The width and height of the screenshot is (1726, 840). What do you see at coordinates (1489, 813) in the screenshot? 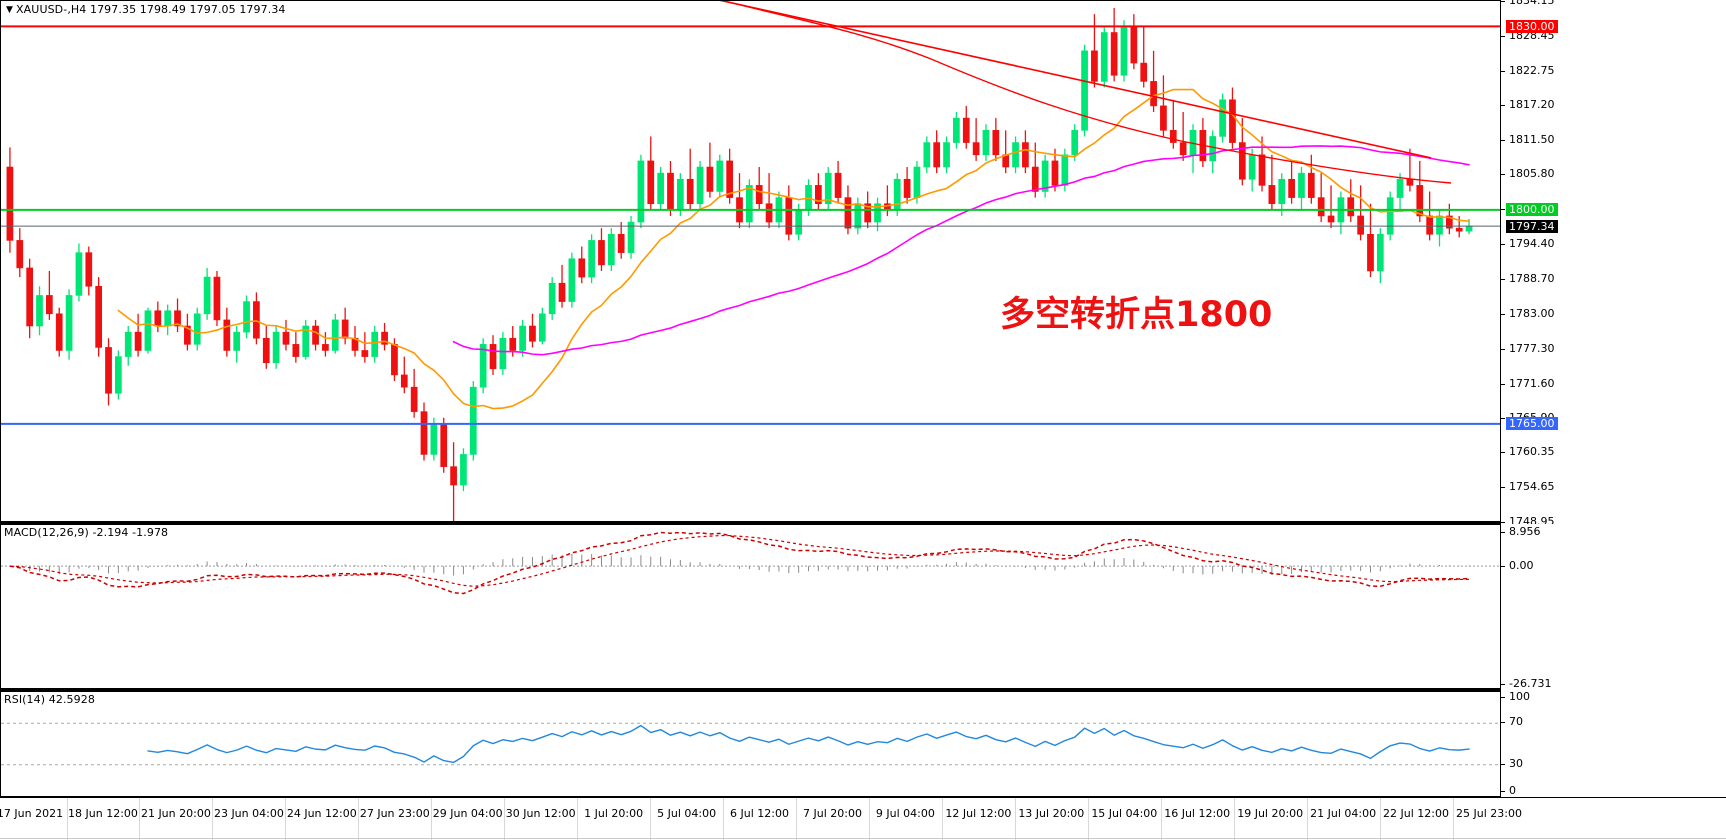
I see `date-axis-label: 25 Jul 23:00` at bounding box center [1489, 813].